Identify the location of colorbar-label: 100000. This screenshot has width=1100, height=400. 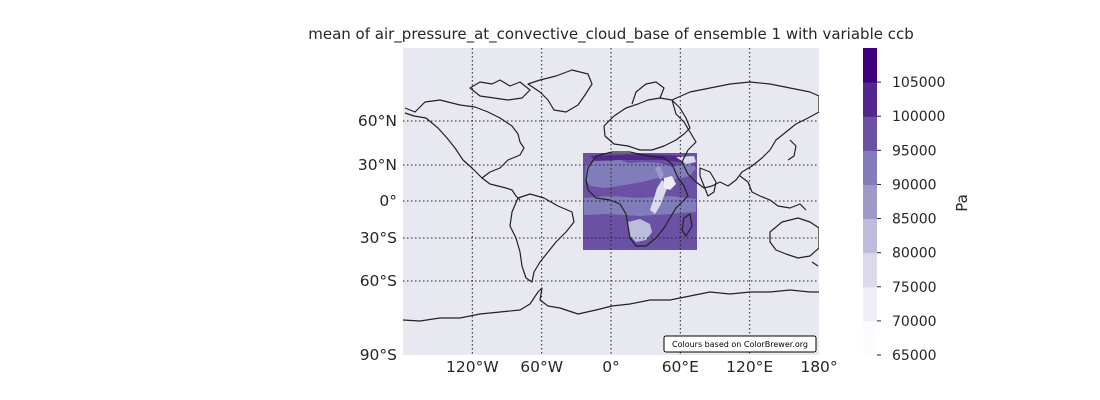
(918, 117).